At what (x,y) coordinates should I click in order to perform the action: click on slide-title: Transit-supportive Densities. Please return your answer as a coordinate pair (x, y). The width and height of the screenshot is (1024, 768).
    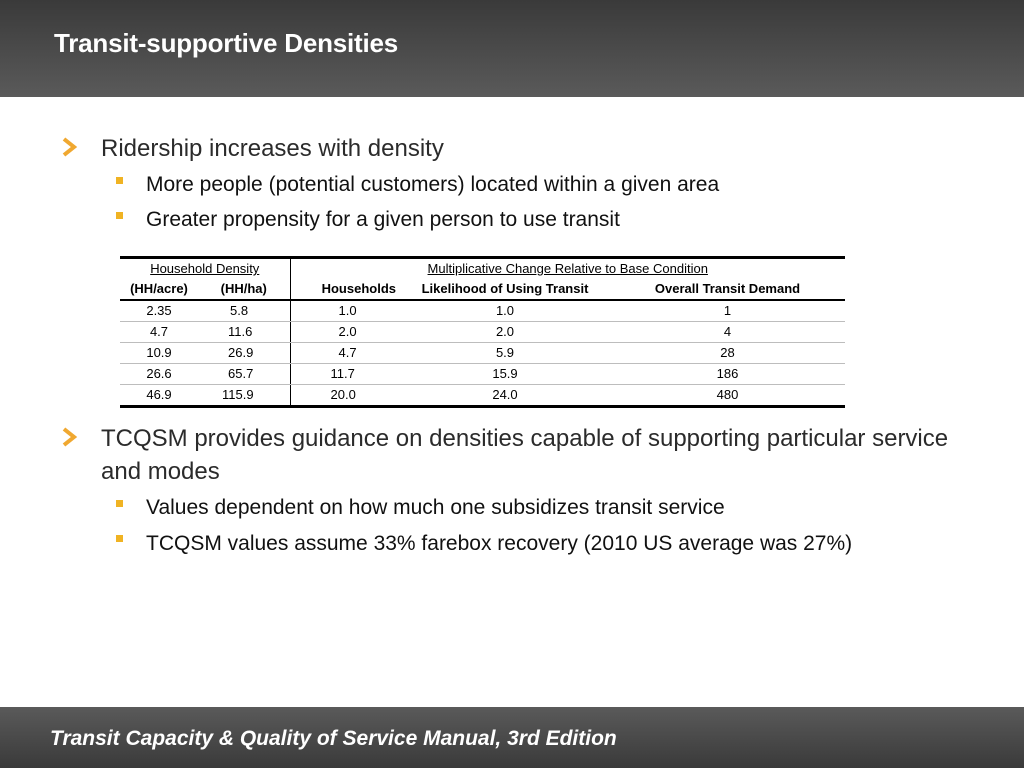
    Looking at the image, I should click on (226, 43).